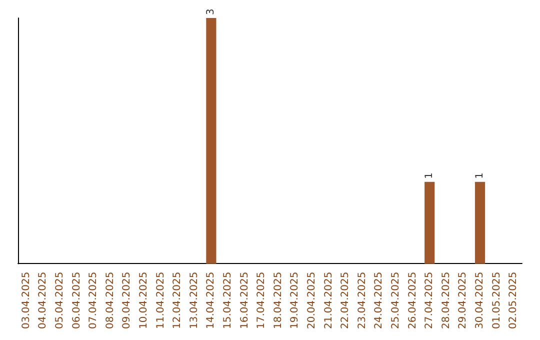  Describe the element at coordinates (60, 301) in the screenshot. I see `x-tick-label: 05.04.2025` at that location.